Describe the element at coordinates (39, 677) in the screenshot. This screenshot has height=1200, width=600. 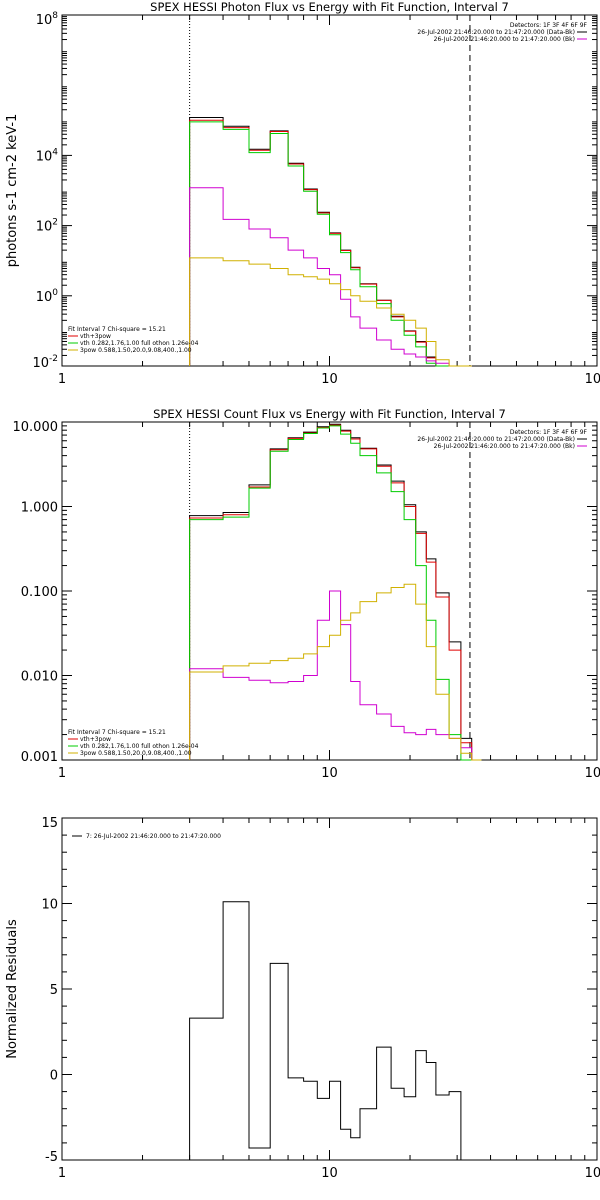
I see `y-tick-label: 0.010` at that location.